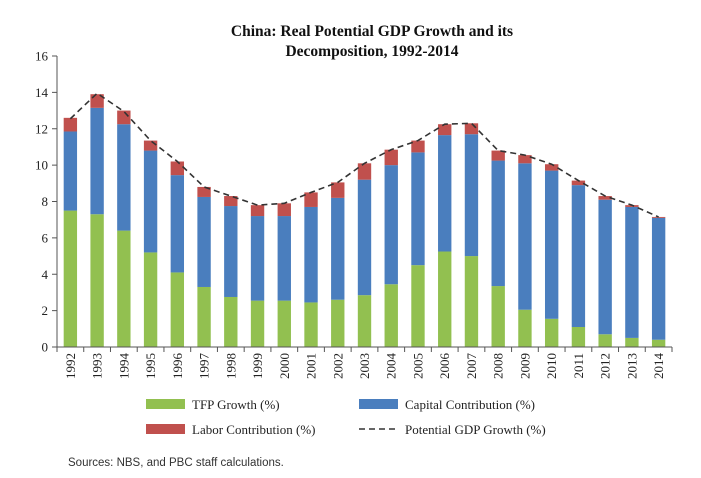 The image size is (701, 478). Describe the element at coordinates (70, 278) in the screenshot. I see `bar-tfp-1992` at that location.